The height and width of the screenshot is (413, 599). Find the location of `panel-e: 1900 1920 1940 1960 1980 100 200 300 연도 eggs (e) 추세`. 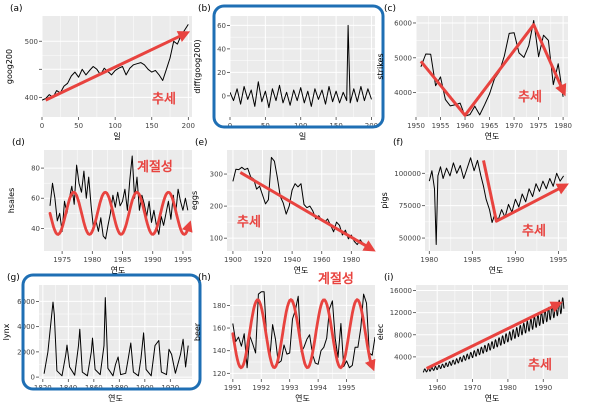

panel-e: 1900 1920 1940 1960 1980 100 200 300 연도 eggs (e) 추세 is located at coordinates (283, 206).